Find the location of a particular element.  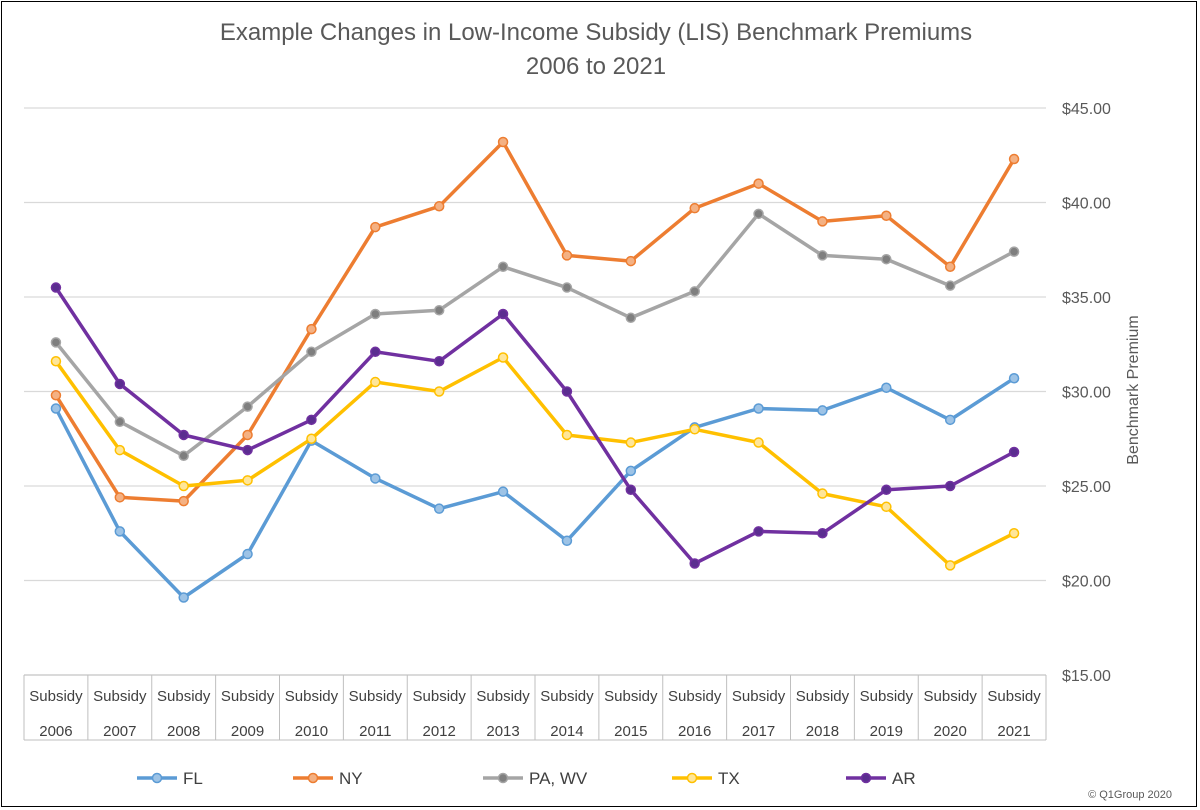

legend-label: PA, WV is located at coordinates (558, 778).